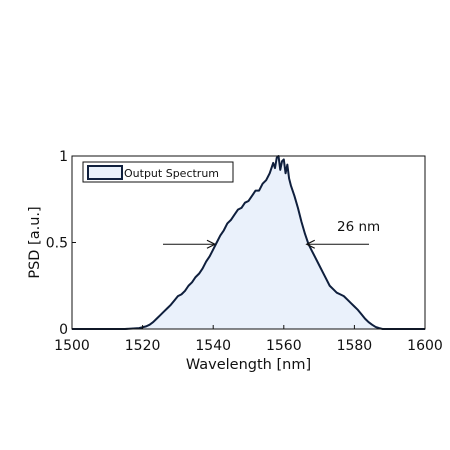 This screenshot has width=450, height=450. I want to click on x-tick-label: 1580, so click(355, 346).